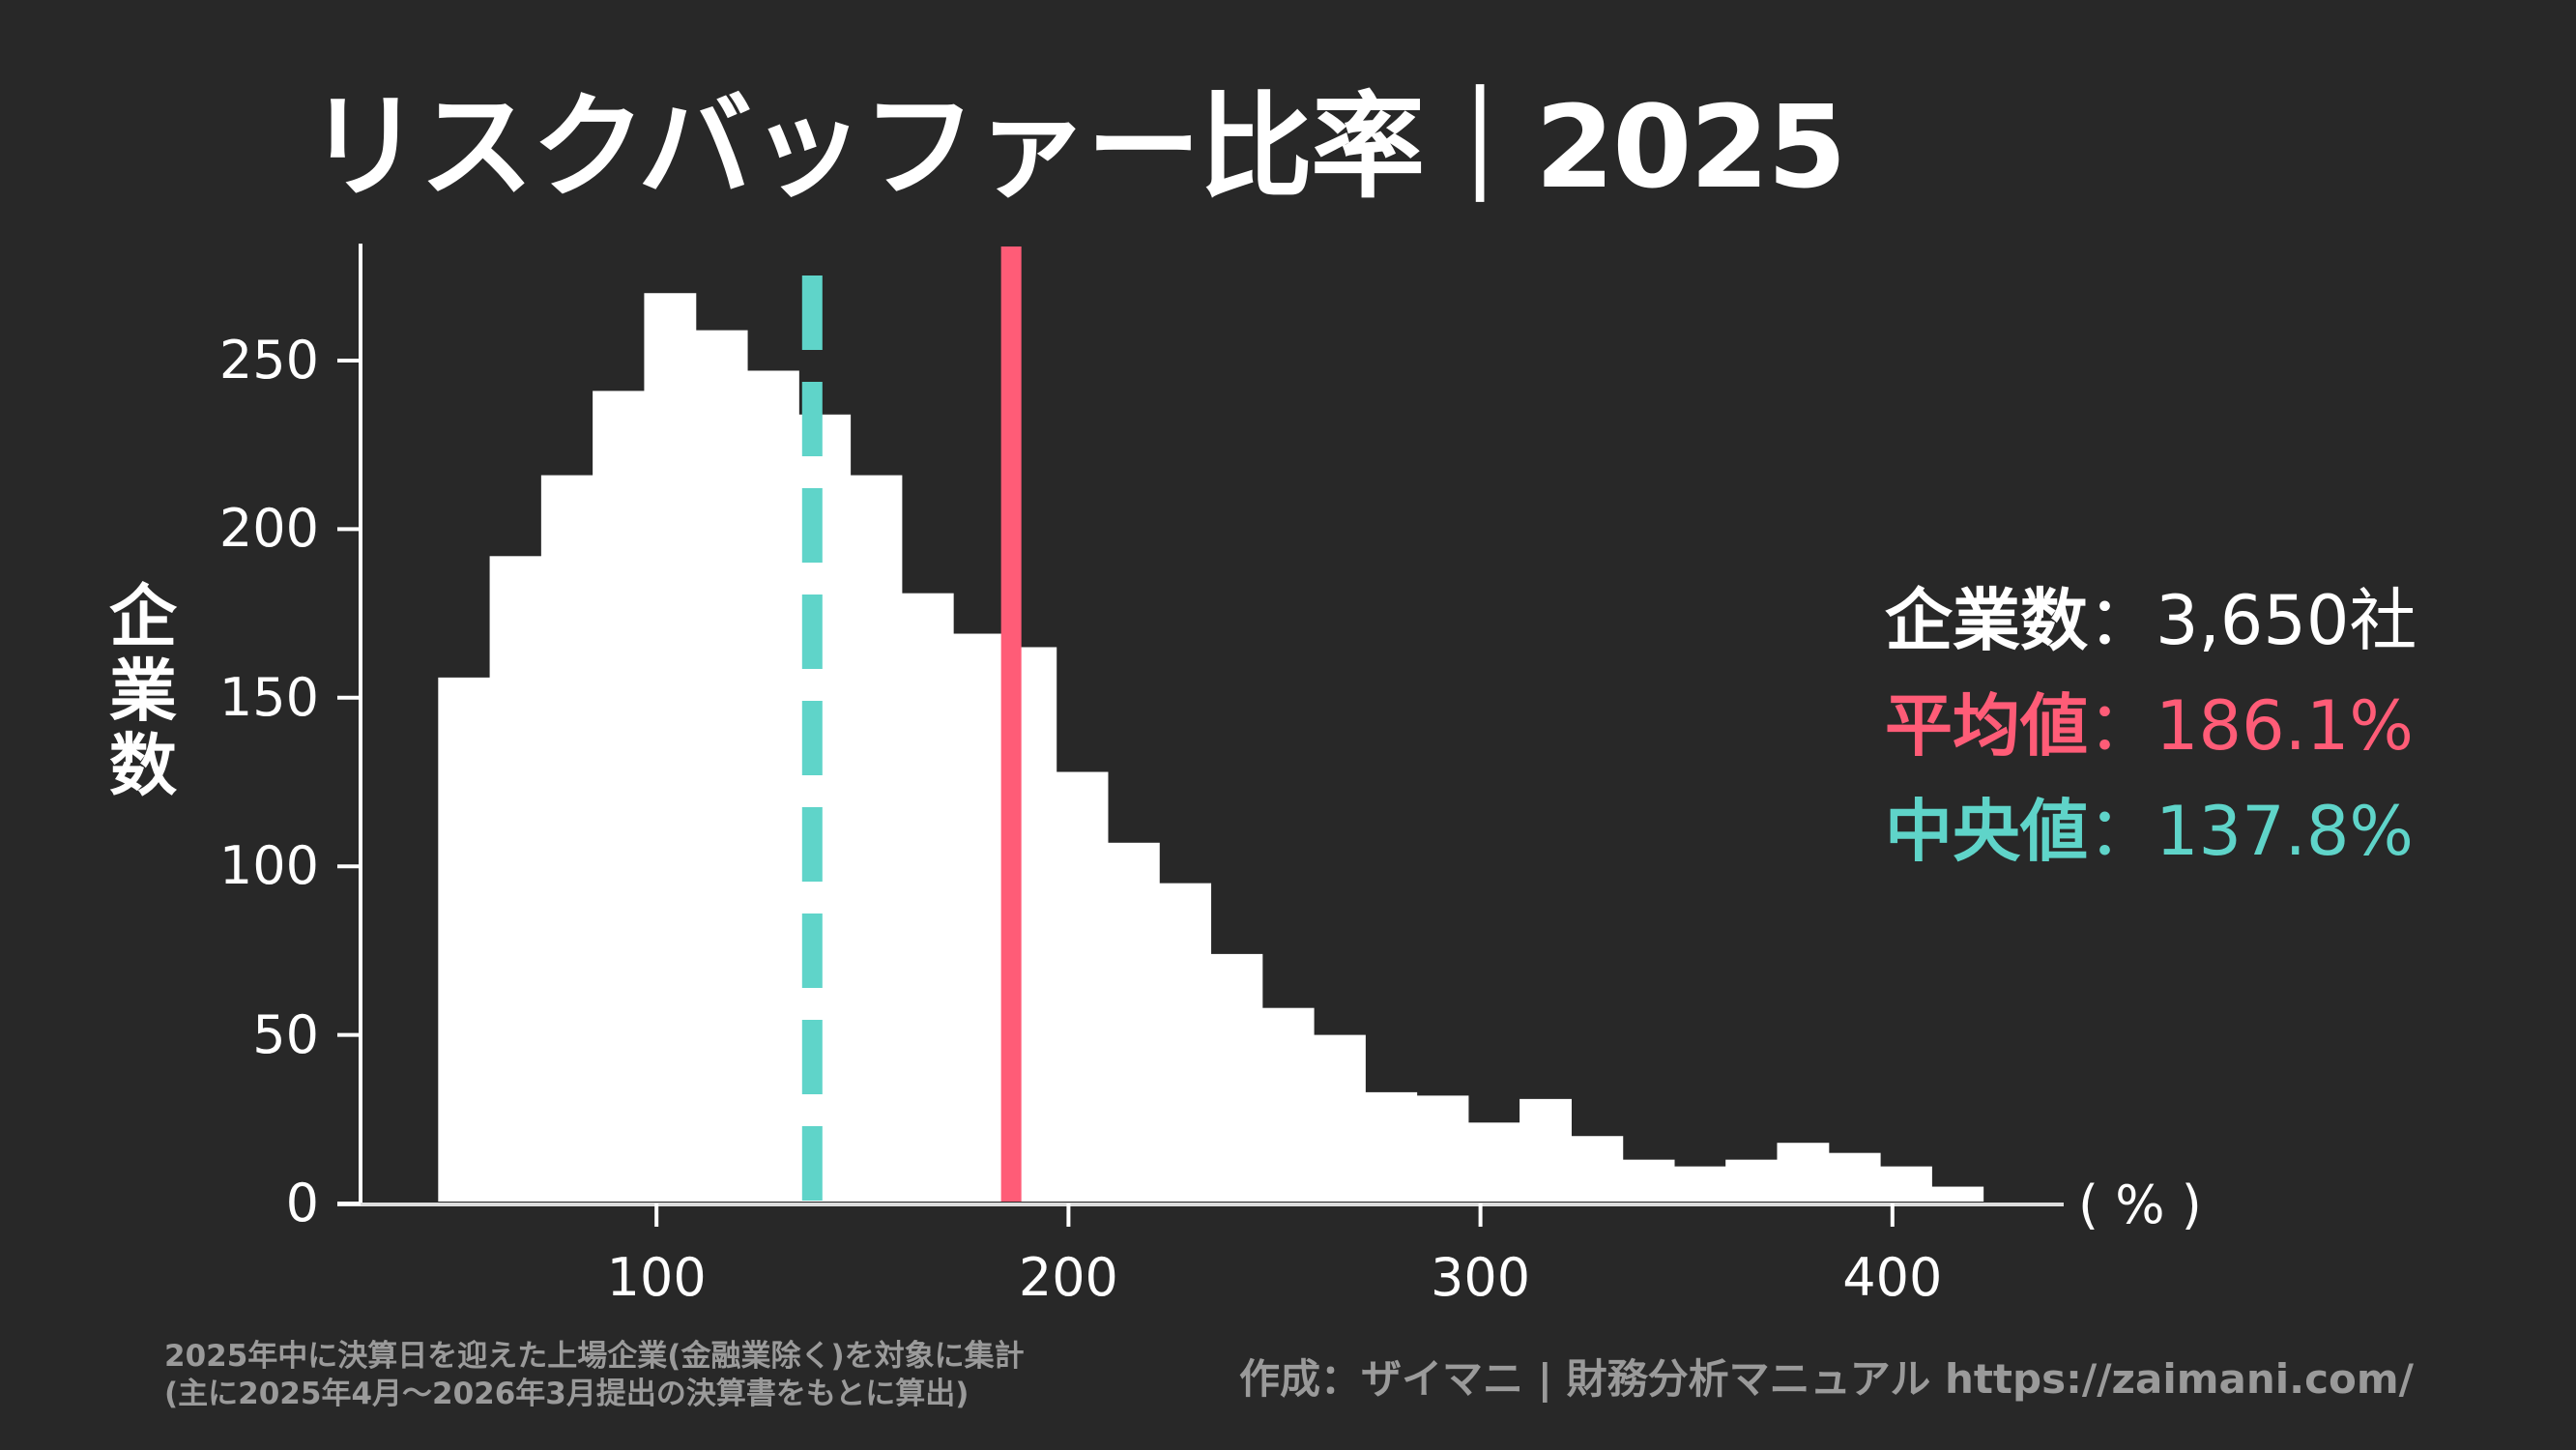 This screenshot has height=1450, width=2576. Describe the element at coordinates (2122, 621) in the screenshot. I see `stat-count-sep: ：` at that location.